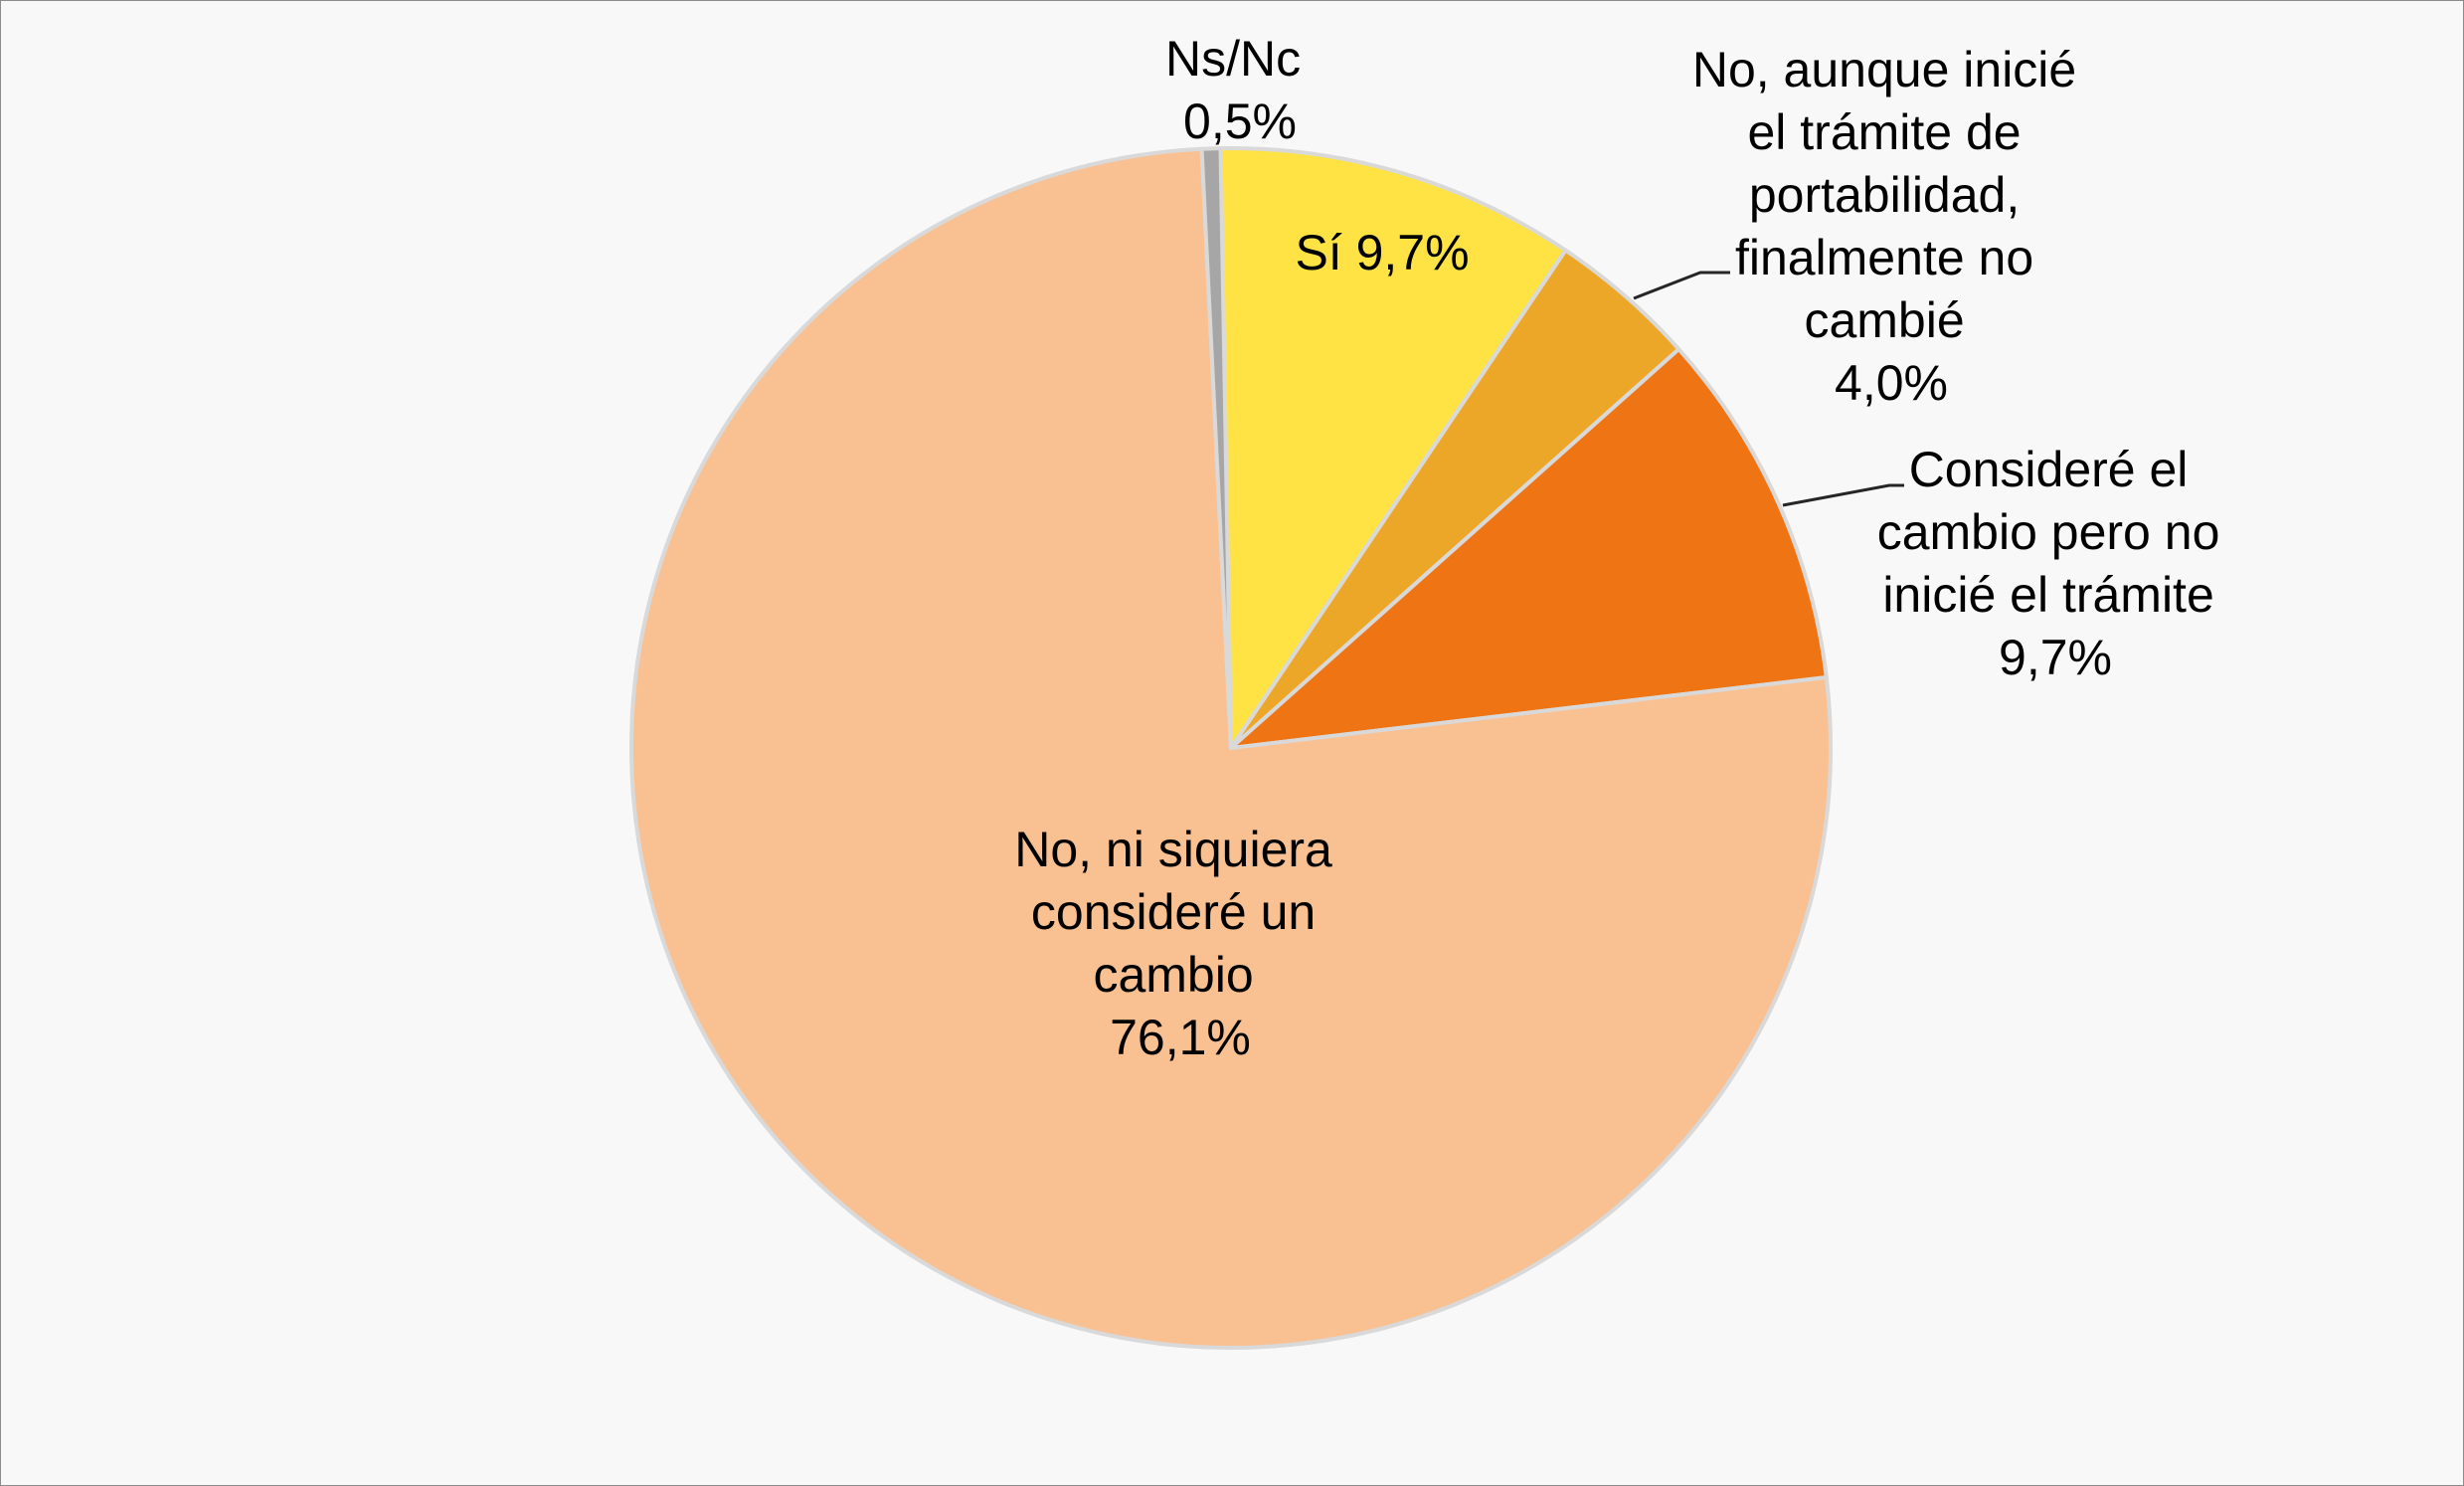  What do you see at coordinates (1393, 448) in the screenshot?
I see `slice-si` at bounding box center [1393, 448].